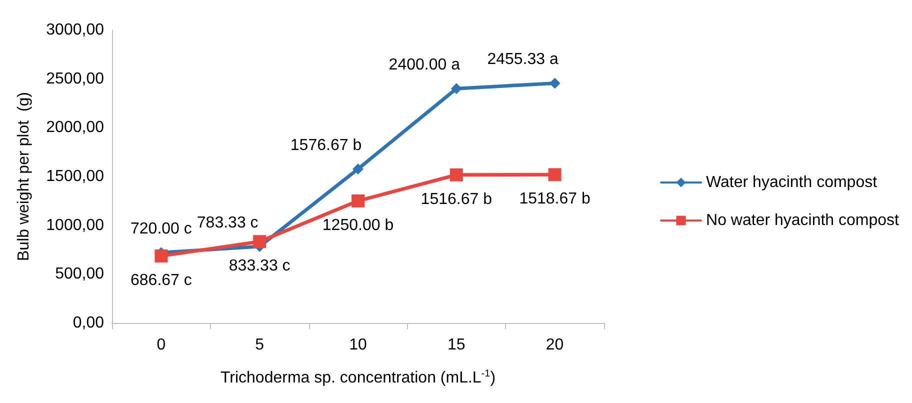 The height and width of the screenshot is (403, 912). I want to click on y-axis-title: Bulb weight per plot (g), so click(24, 176).